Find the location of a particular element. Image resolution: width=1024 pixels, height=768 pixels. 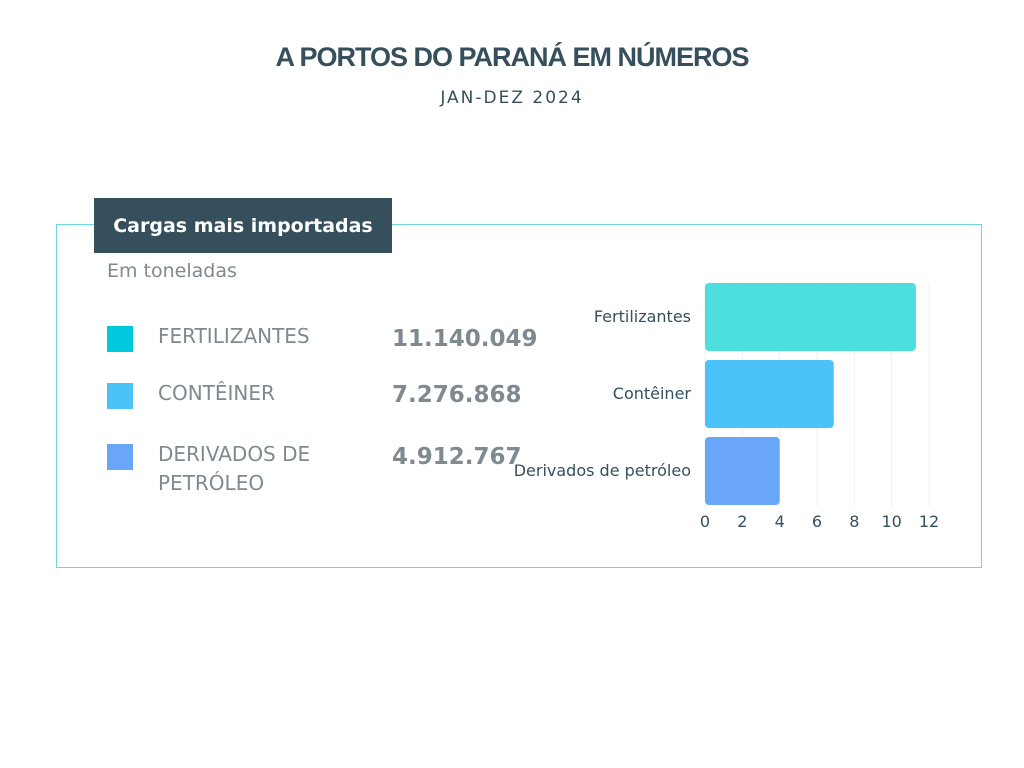

x-tick-label: 8 is located at coordinates (854, 521).